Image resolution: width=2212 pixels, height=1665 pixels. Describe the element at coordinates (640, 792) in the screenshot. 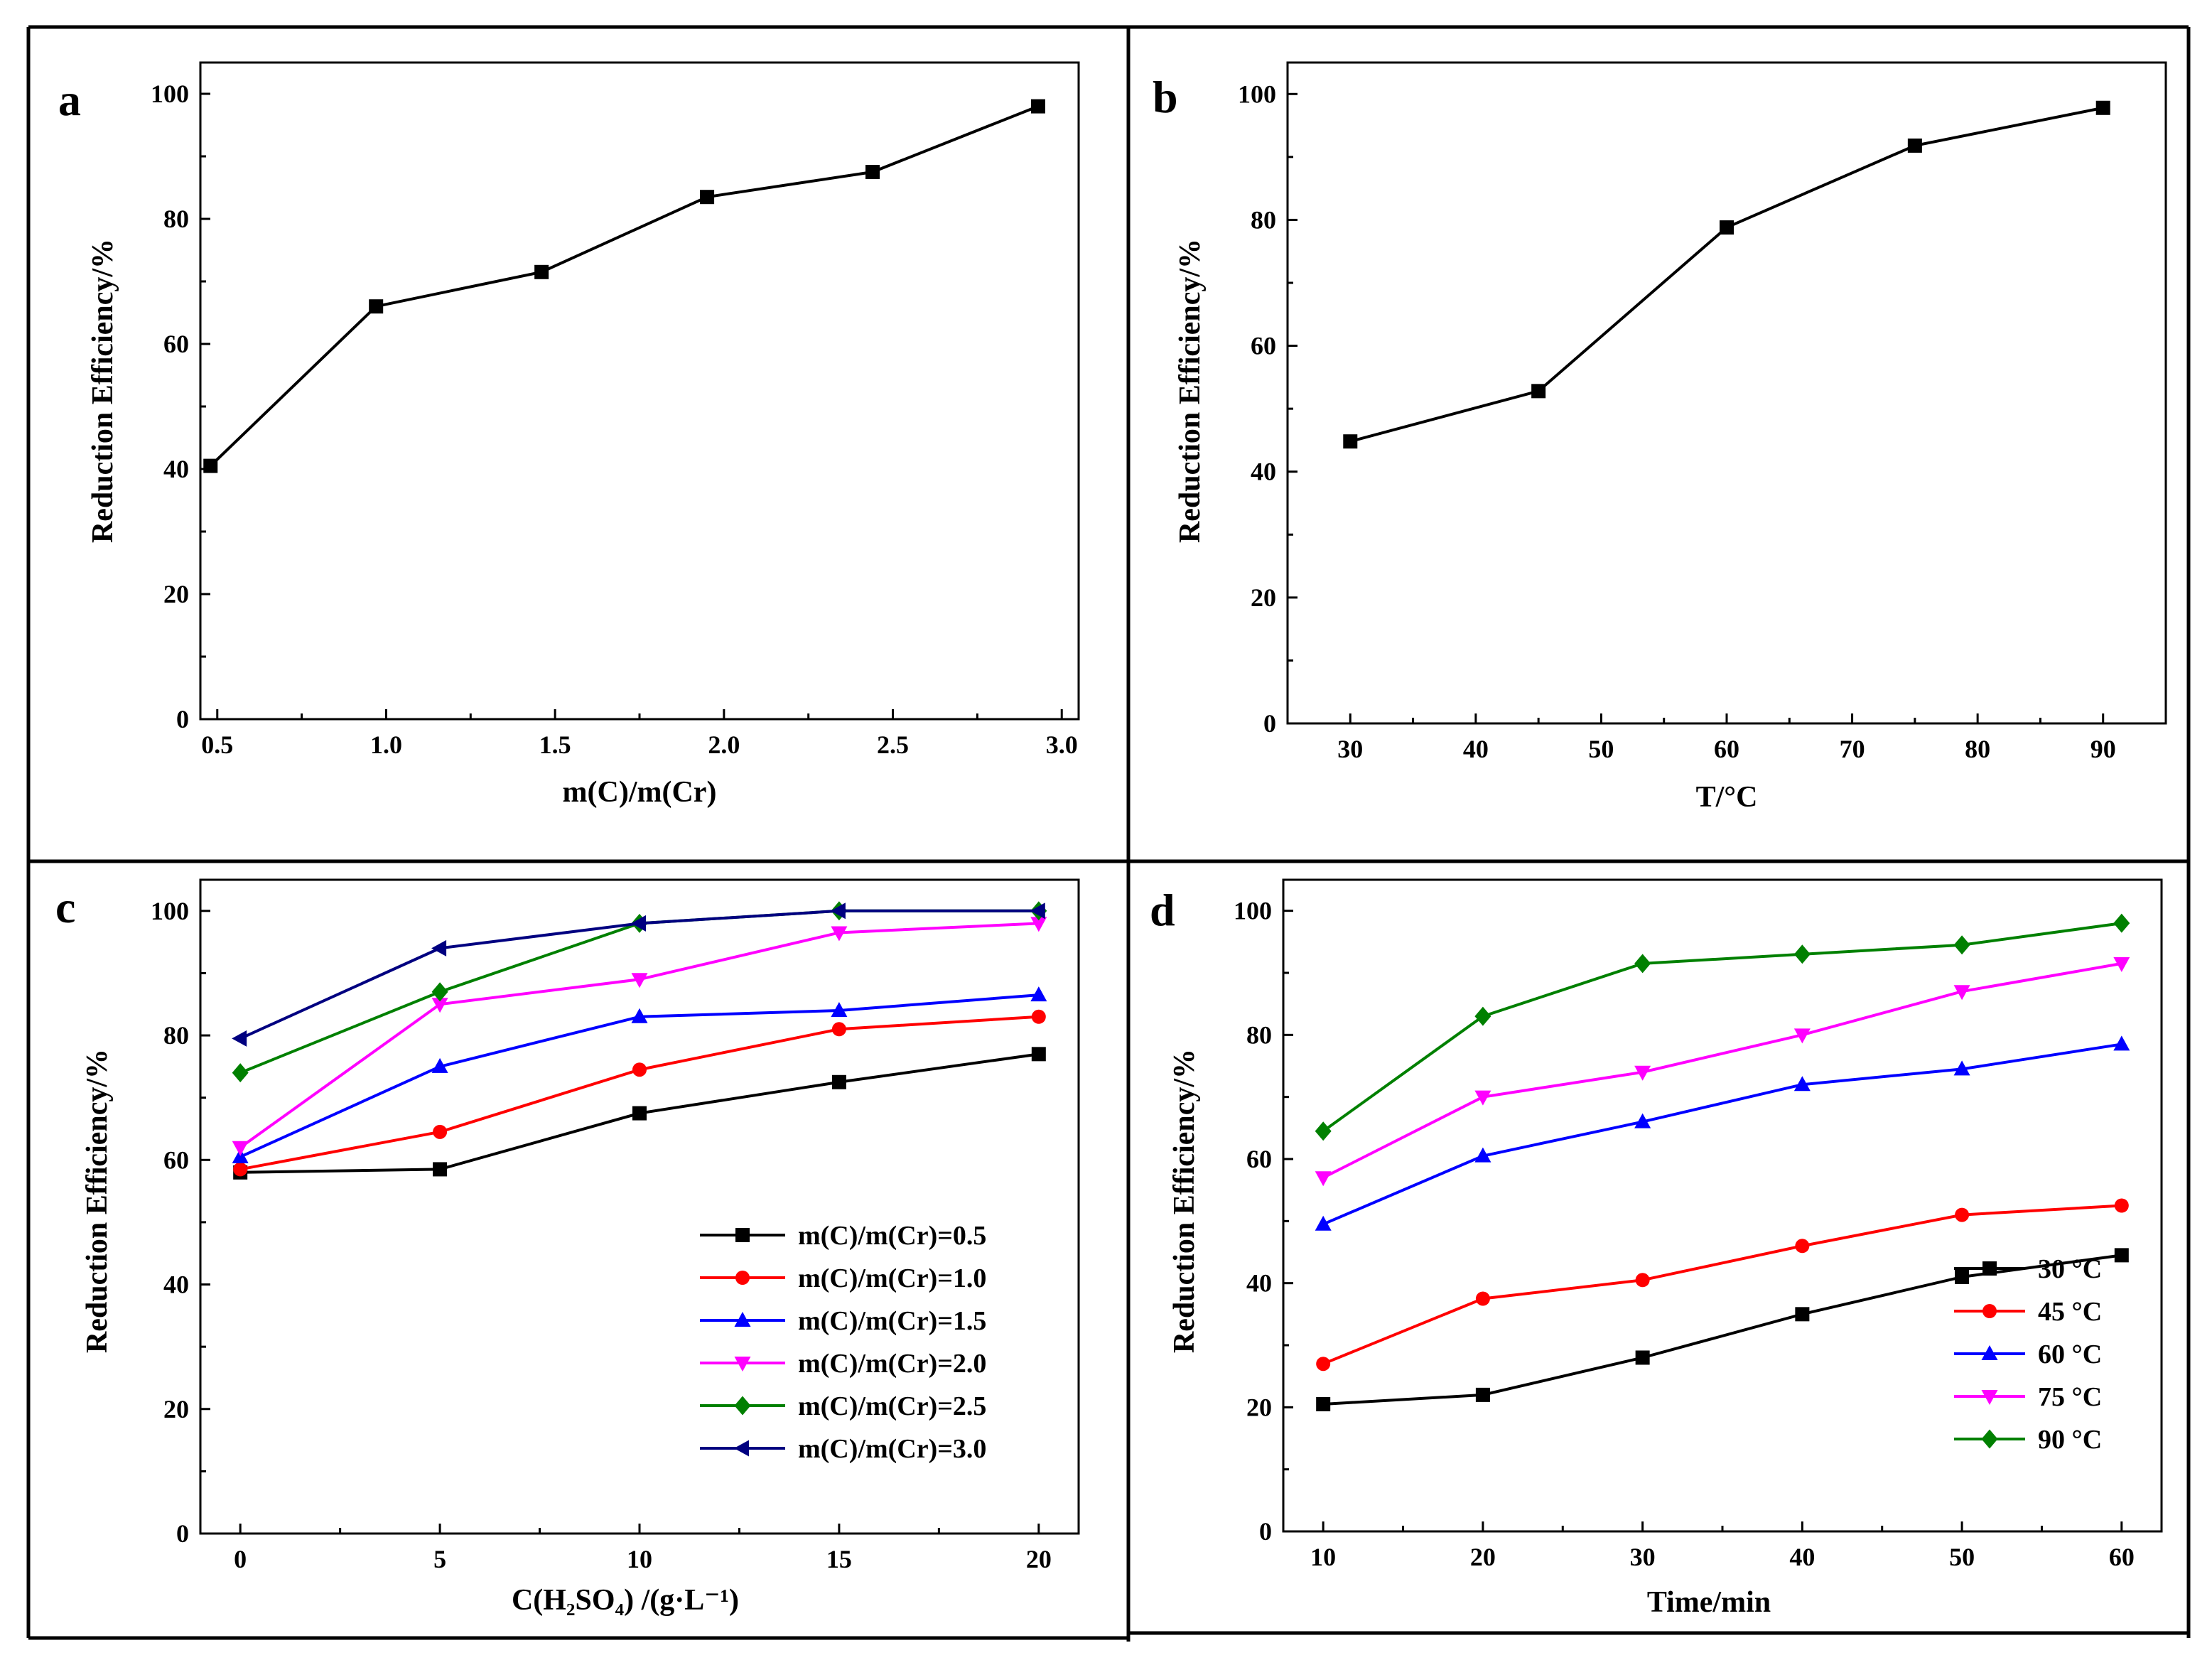

I see `x-axis-title-a: m(C)/m(Cr)` at that location.